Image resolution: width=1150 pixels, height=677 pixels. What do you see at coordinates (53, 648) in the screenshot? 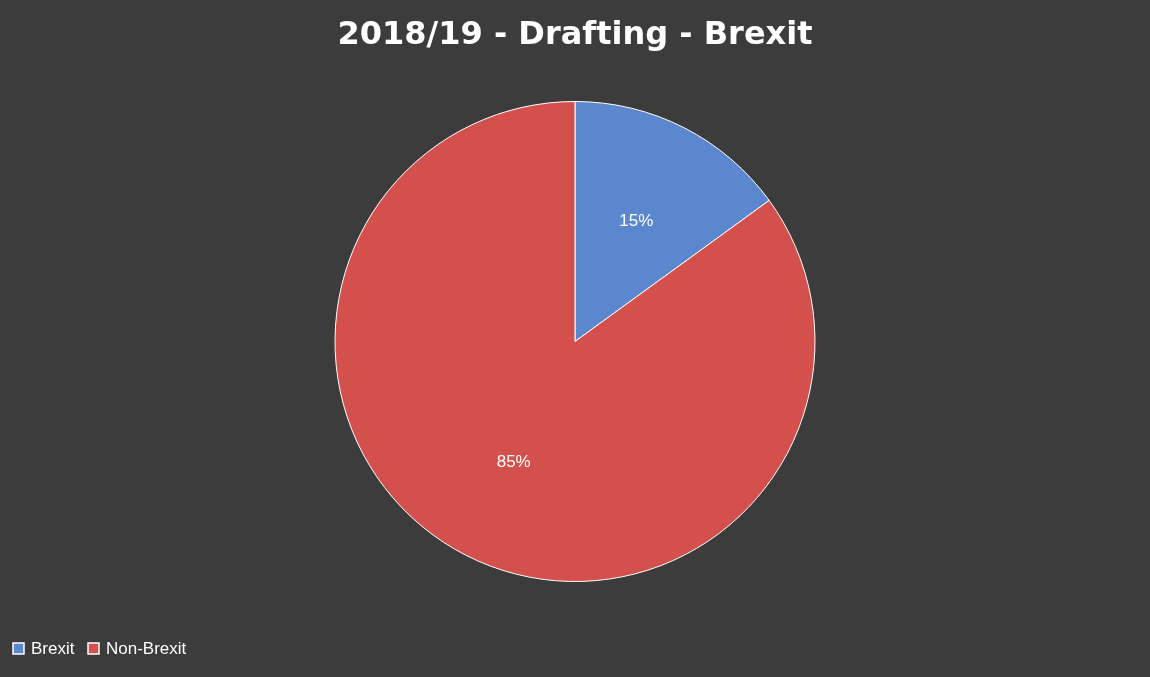
I see `legend-label: Brexit` at bounding box center [53, 648].